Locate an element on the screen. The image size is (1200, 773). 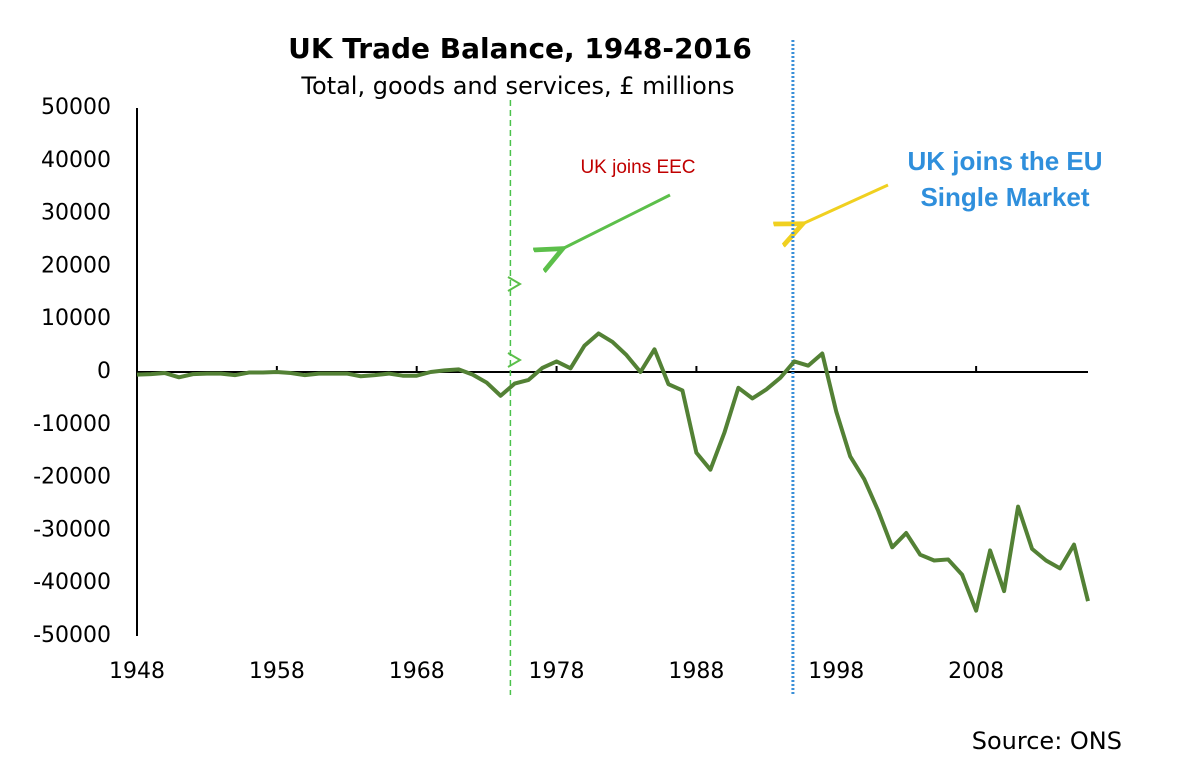
annotation: UK joins EEC is located at coordinates (637, 167).